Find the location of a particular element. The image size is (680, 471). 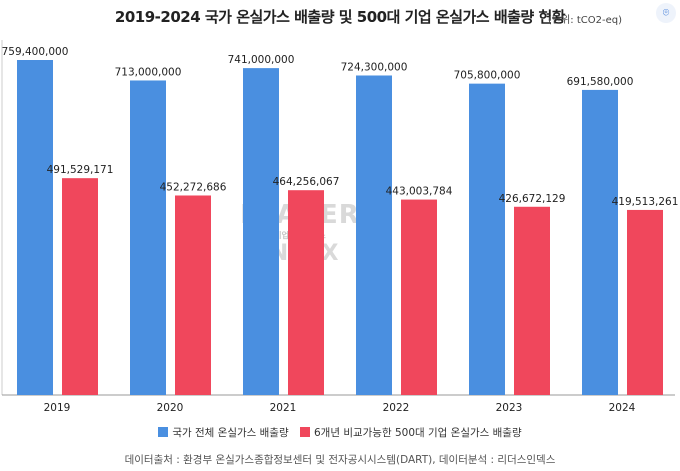

data-label: 713,000,000 is located at coordinates (148, 72).